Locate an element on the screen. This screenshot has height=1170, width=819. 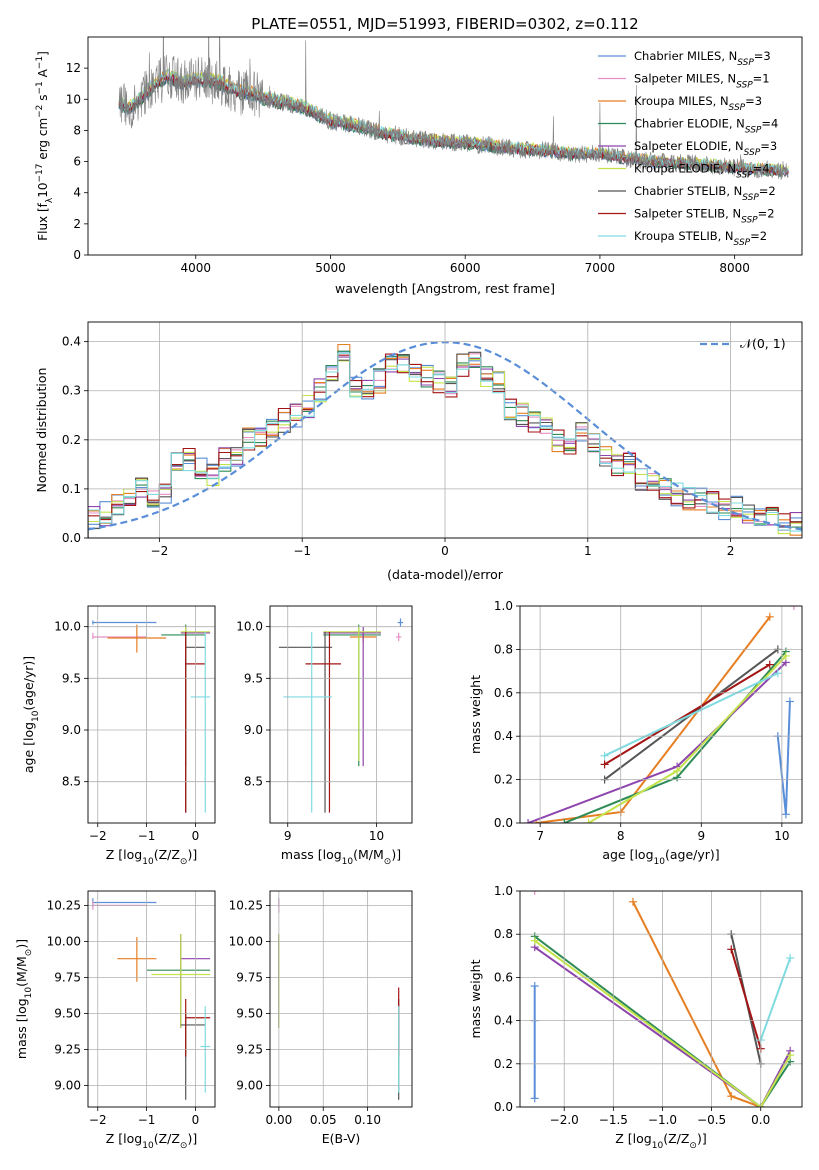
legend-entry: Chabrier ELODIE, NSSP=4 is located at coordinates (706, 126).